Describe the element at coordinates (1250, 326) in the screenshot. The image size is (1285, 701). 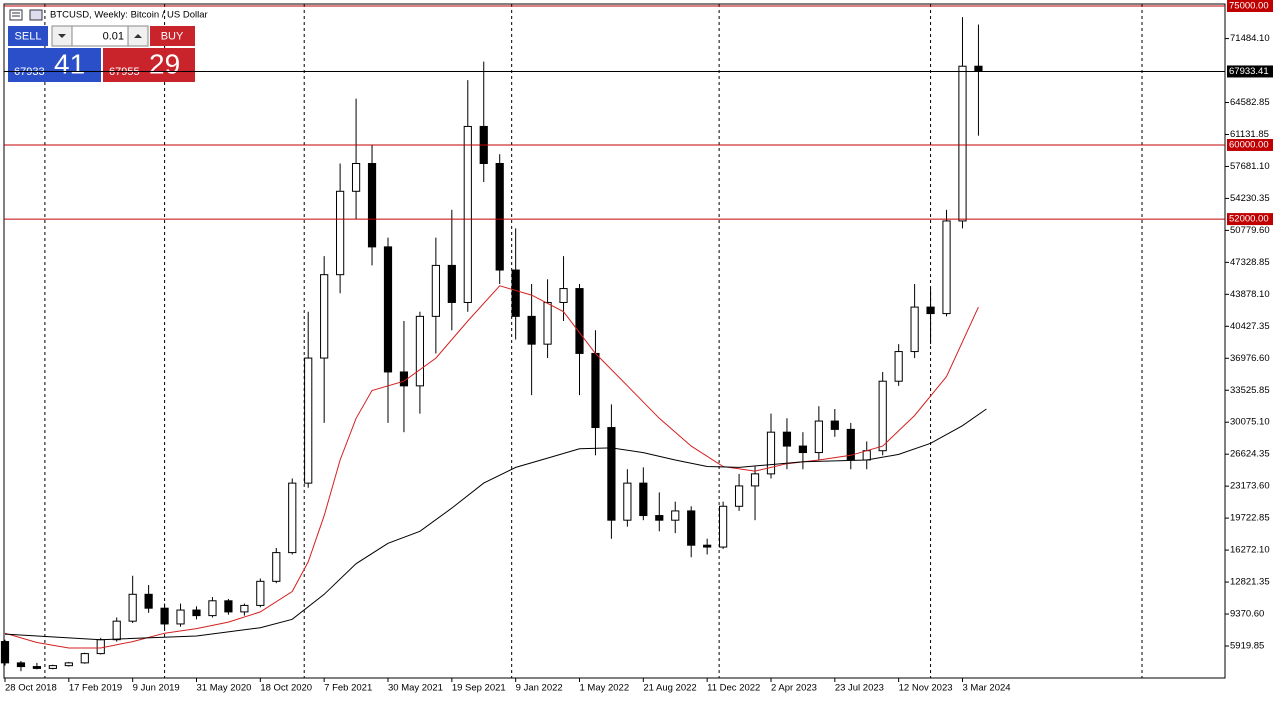
I see `y-tick-label: 40427.35` at that location.